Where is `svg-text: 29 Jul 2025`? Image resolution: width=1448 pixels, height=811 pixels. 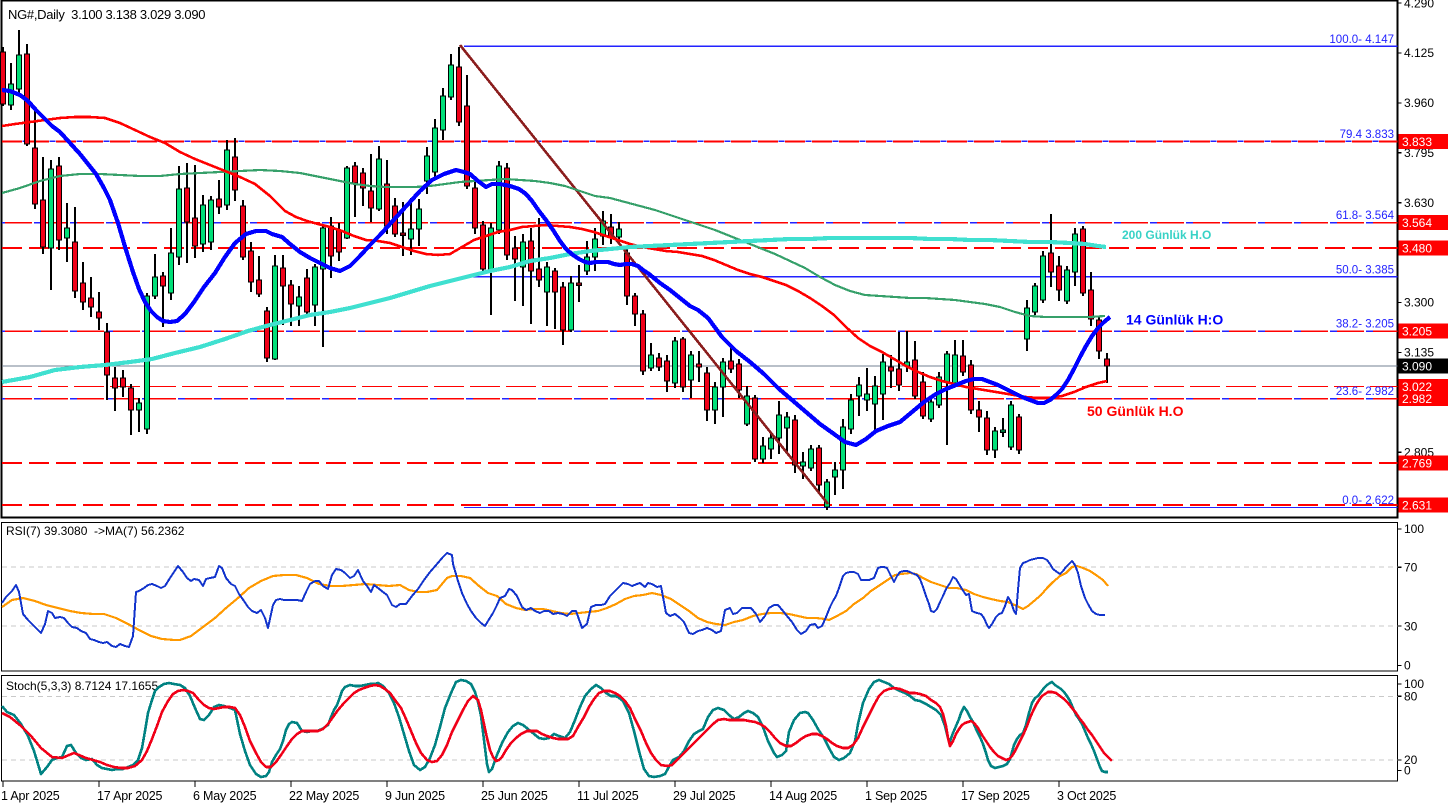
svg-text: 29 Jul 2025 is located at coordinates (704, 796).